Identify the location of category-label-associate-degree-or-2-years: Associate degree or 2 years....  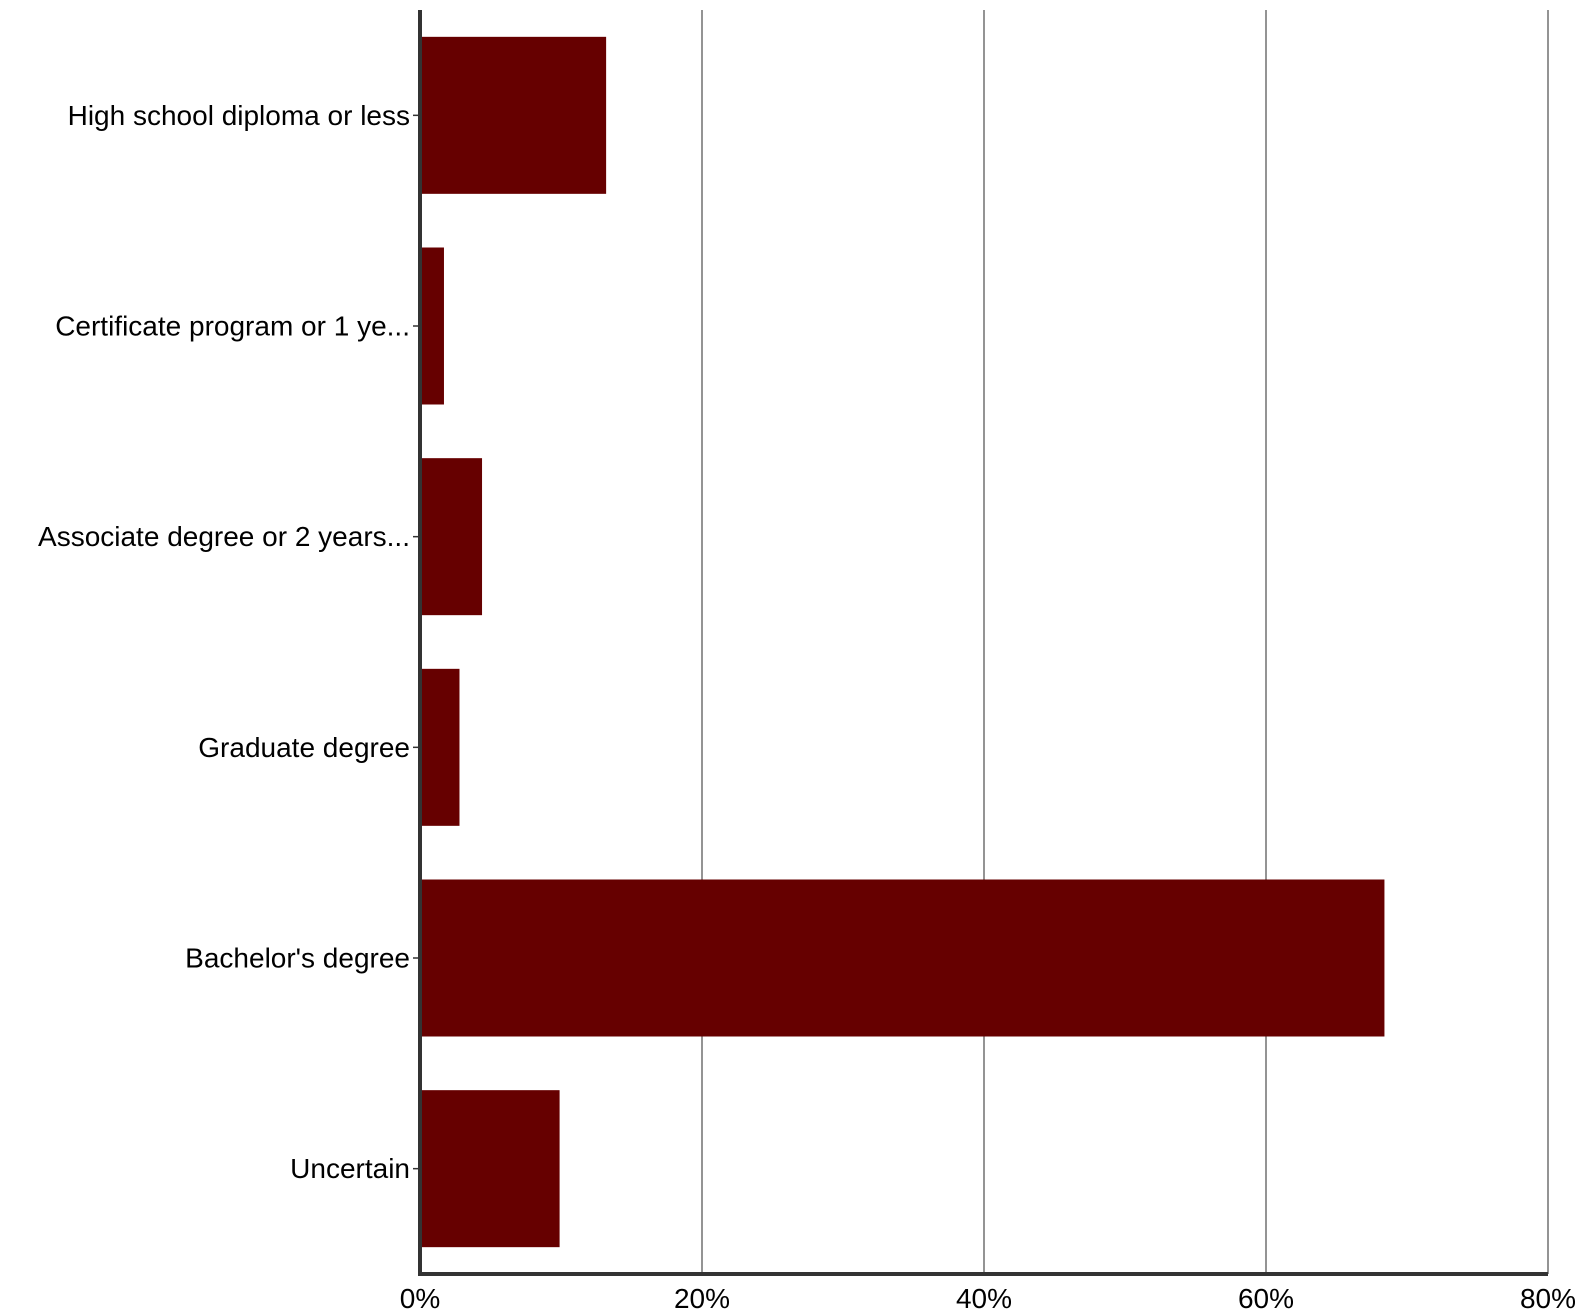
(224, 536).